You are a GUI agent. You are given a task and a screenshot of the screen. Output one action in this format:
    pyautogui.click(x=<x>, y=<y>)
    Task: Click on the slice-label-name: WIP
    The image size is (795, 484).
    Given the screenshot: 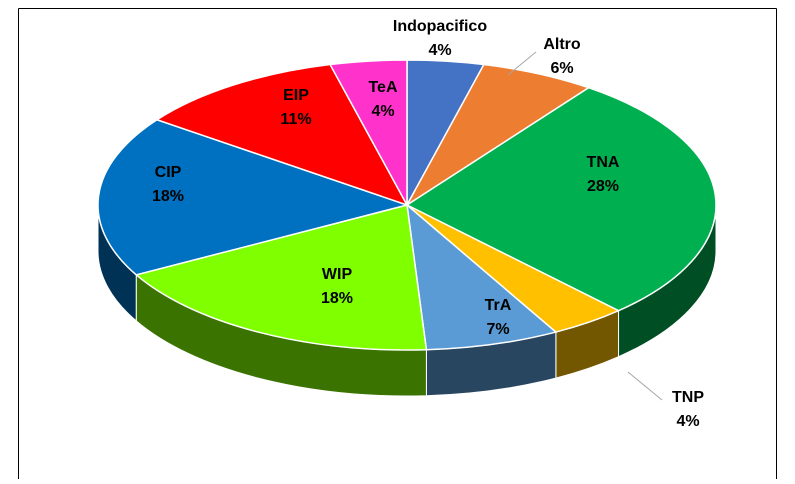 What is the action you would take?
    pyautogui.click(x=337, y=274)
    